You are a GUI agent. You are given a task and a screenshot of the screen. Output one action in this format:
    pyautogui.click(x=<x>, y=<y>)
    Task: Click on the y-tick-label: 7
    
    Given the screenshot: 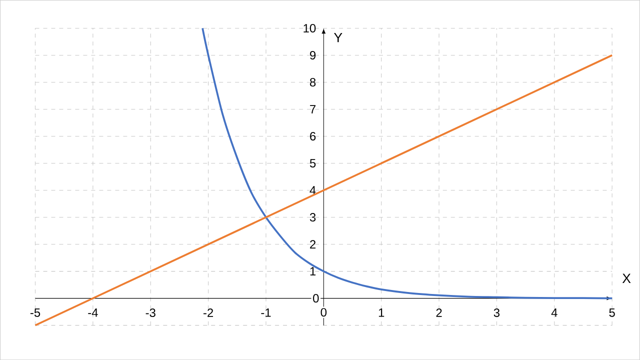 What is the action you would take?
    pyautogui.click(x=313, y=109)
    